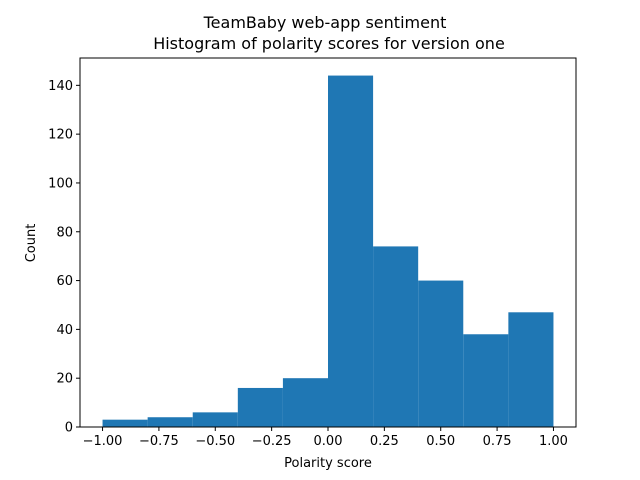 This screenshot has height=480, width=640. What do you see at coordinates (272, 441) in the screenshot?
I see `x-tick-label: −0.25` at bounding box center [272, 441].